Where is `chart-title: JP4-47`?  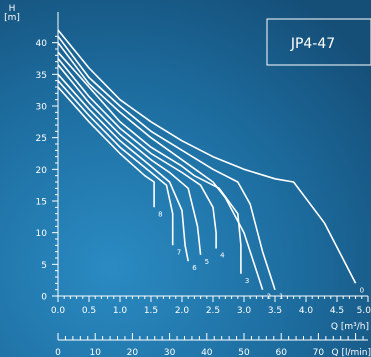
chart-title: JP4-47 is located at coordinates (312, 44).